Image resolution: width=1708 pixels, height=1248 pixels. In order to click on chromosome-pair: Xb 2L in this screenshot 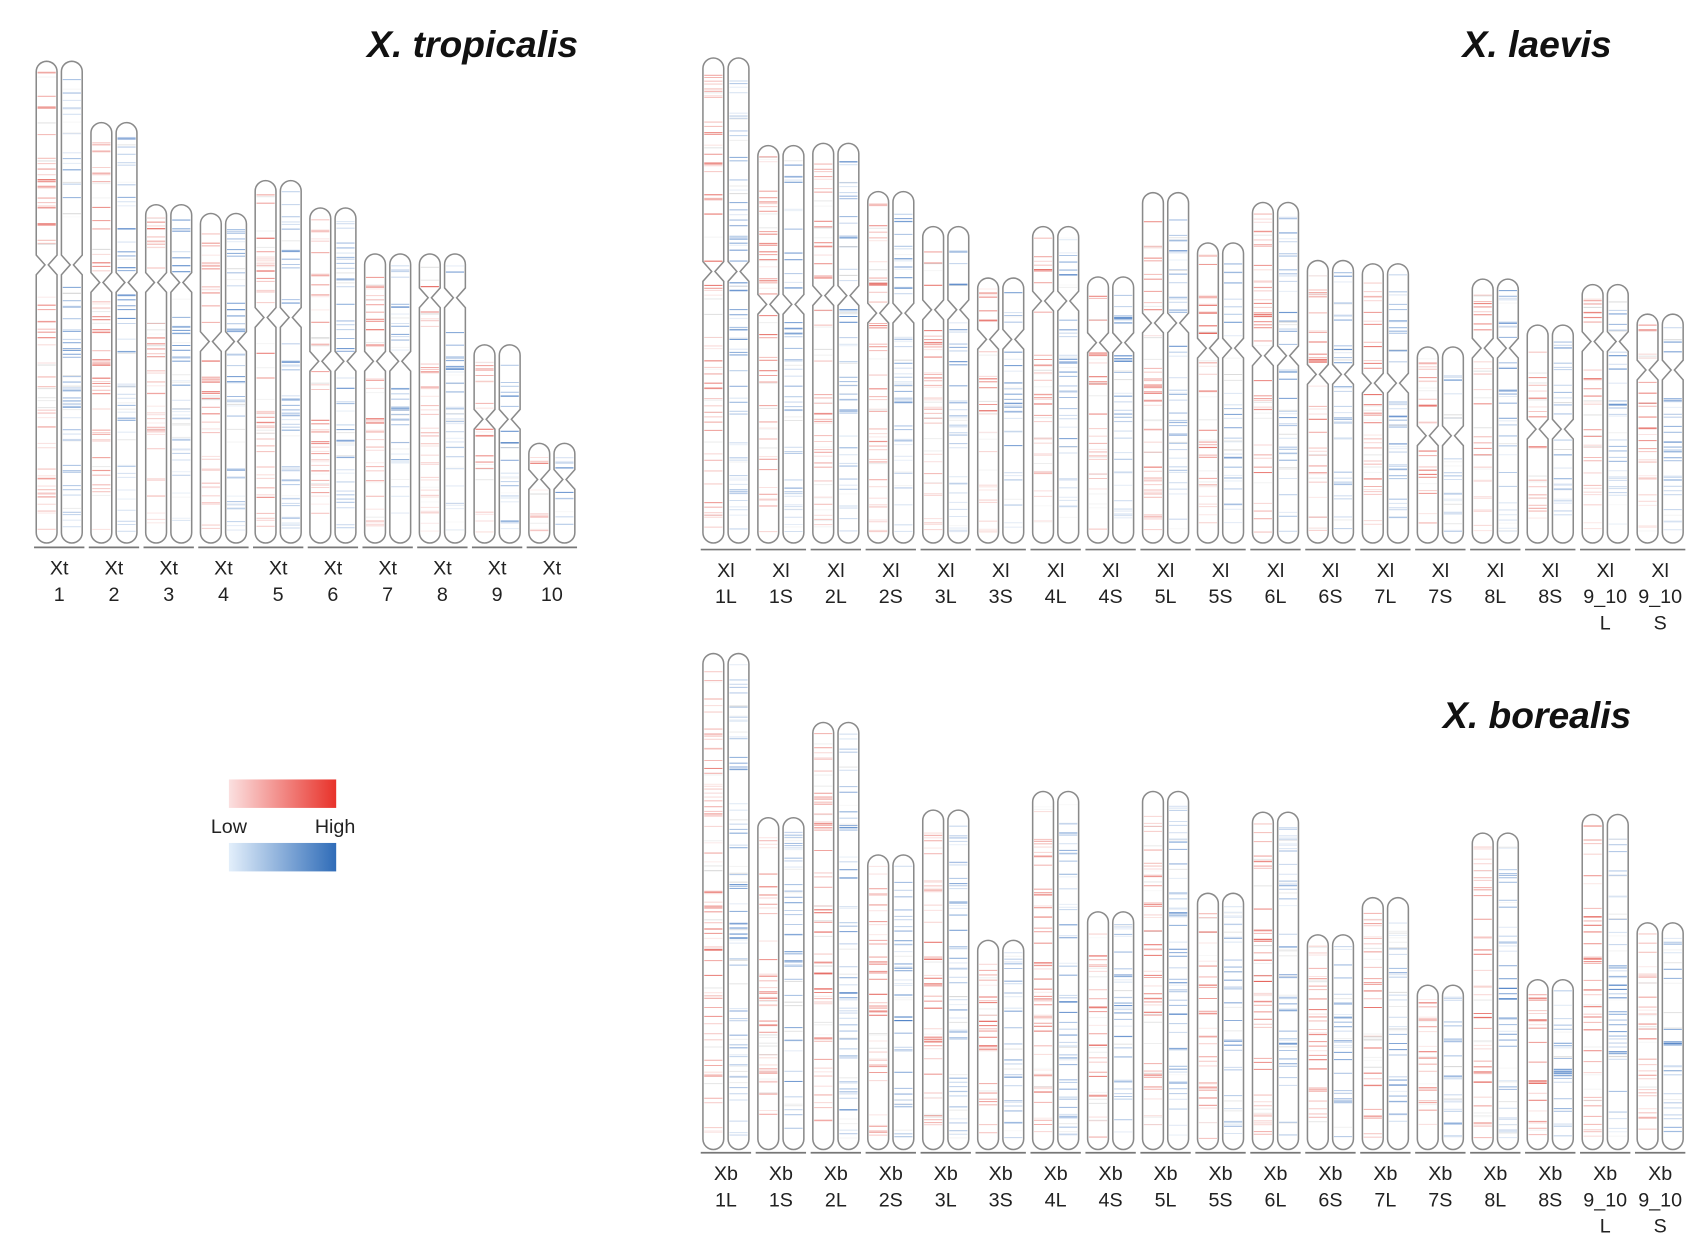, I will do `click(836, 966)`.